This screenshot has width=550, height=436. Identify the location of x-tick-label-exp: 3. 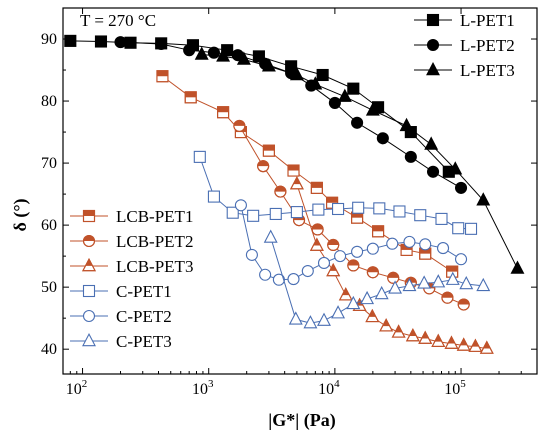
(211, 384).